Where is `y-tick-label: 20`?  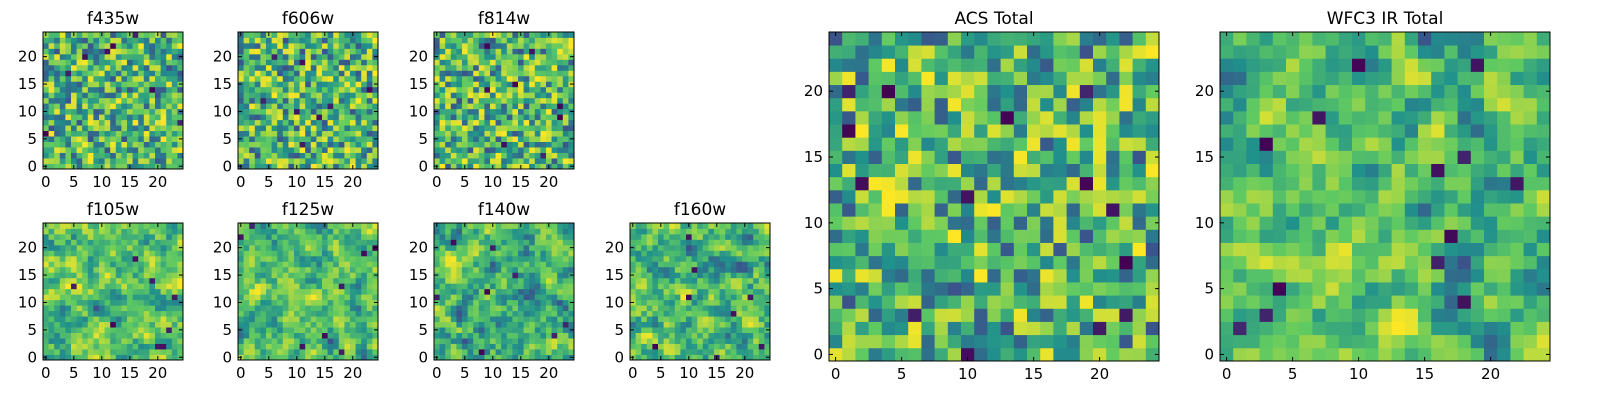 y-tick-label: 20 is located at coordinates (27, 248).